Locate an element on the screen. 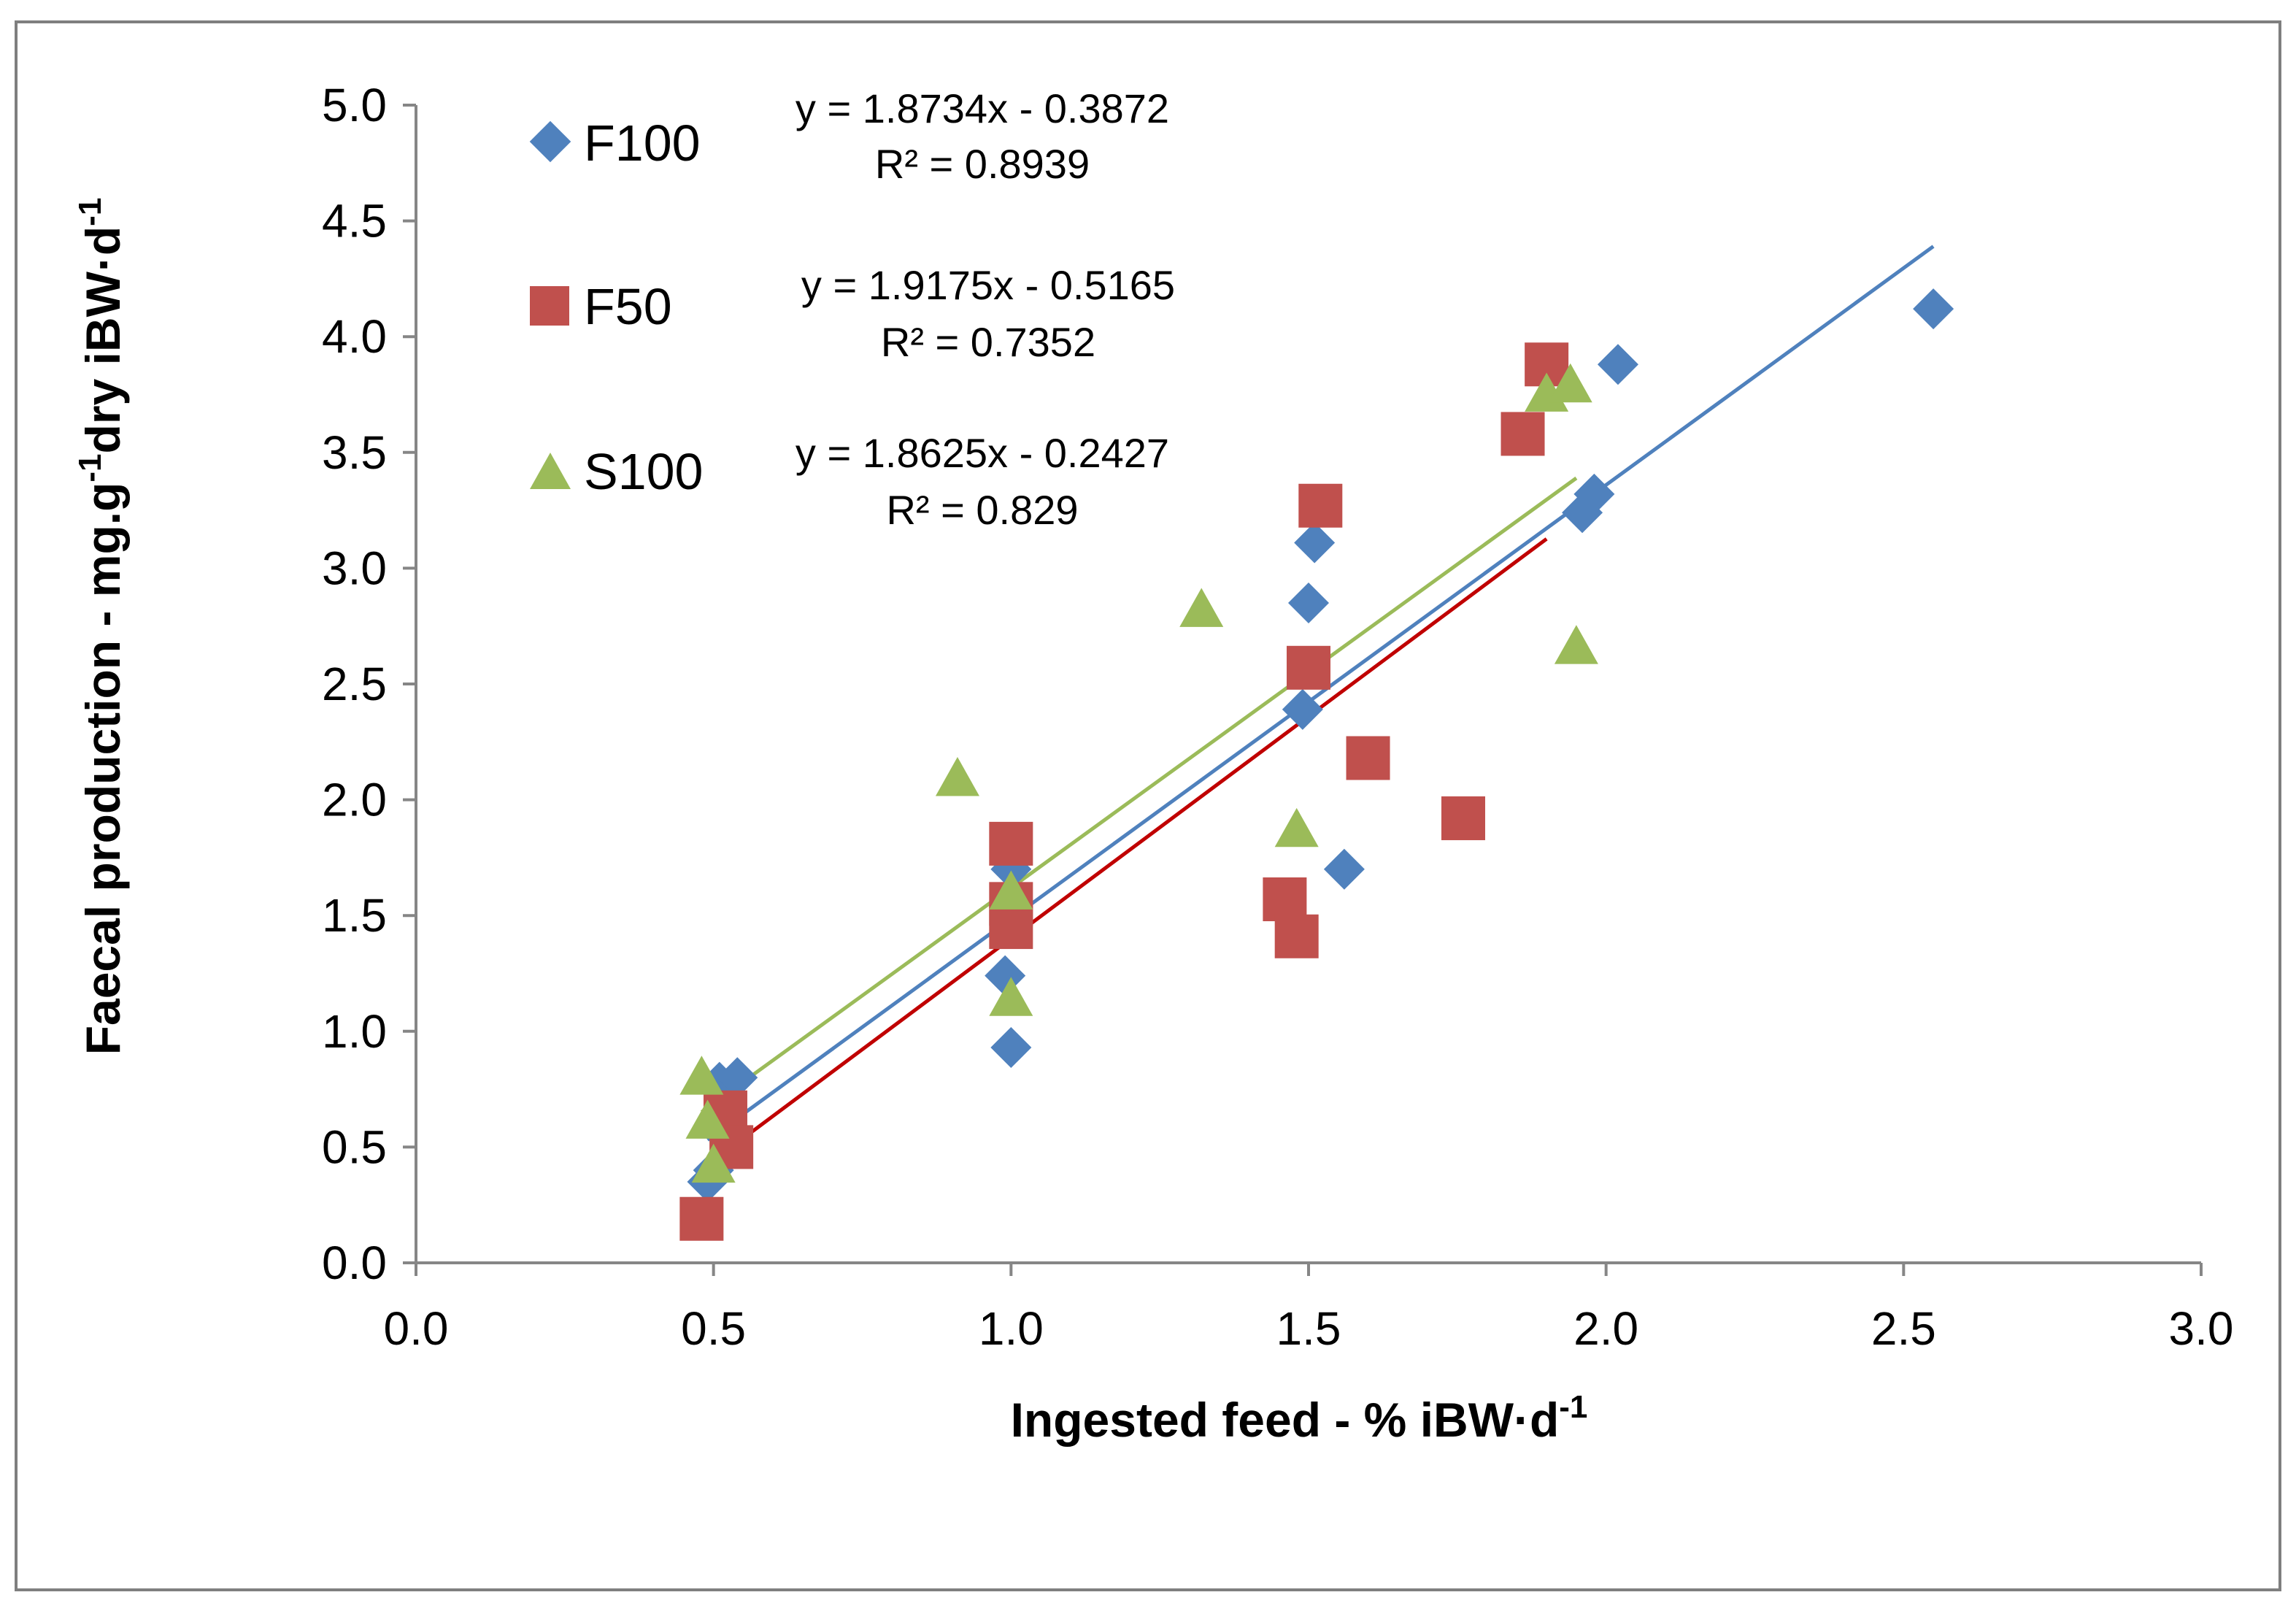 This screenshot has height=1603, width=2296. x-tick-label: 0.5 is located at coordinates (713, 1328).